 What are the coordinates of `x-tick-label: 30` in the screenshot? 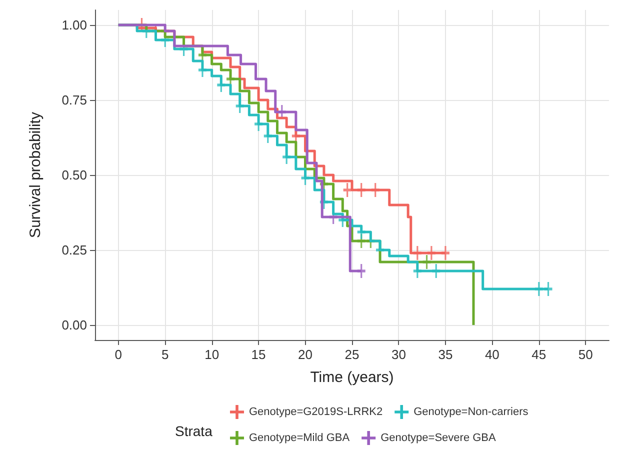 It's located at (398, 354).